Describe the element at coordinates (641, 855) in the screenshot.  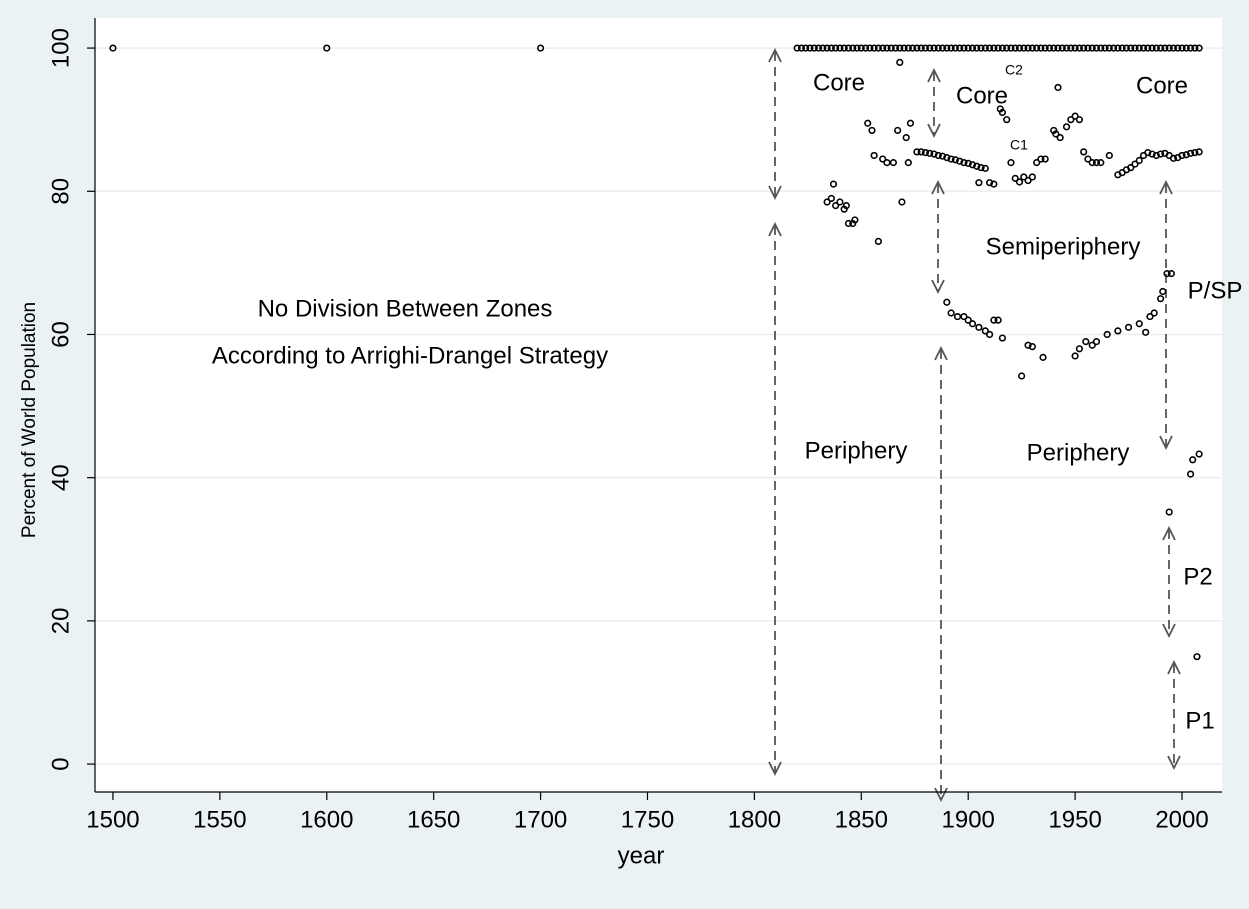
I see `x-axis-label: year` at that location.